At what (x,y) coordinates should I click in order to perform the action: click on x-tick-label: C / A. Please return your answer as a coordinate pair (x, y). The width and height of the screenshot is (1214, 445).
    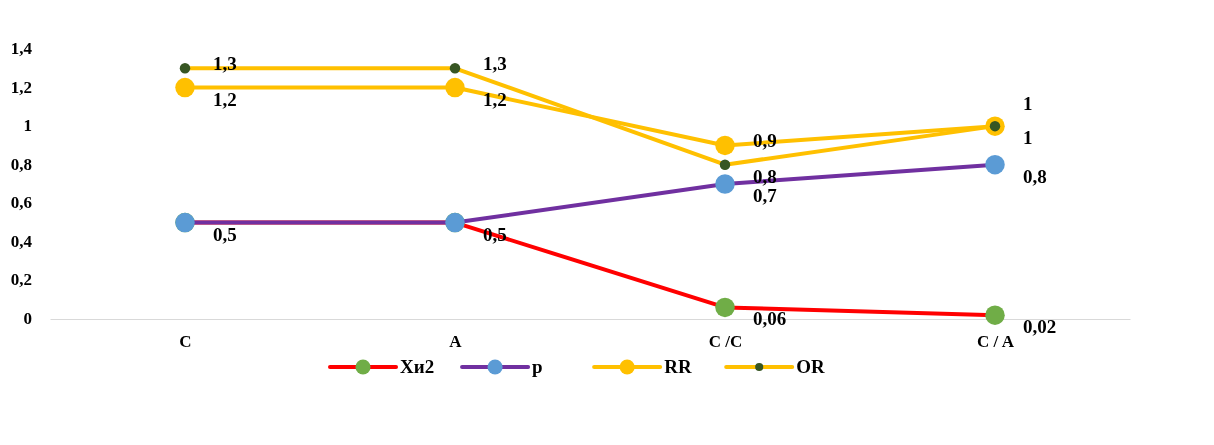
    Looking at the image, I should click on (996, 341).